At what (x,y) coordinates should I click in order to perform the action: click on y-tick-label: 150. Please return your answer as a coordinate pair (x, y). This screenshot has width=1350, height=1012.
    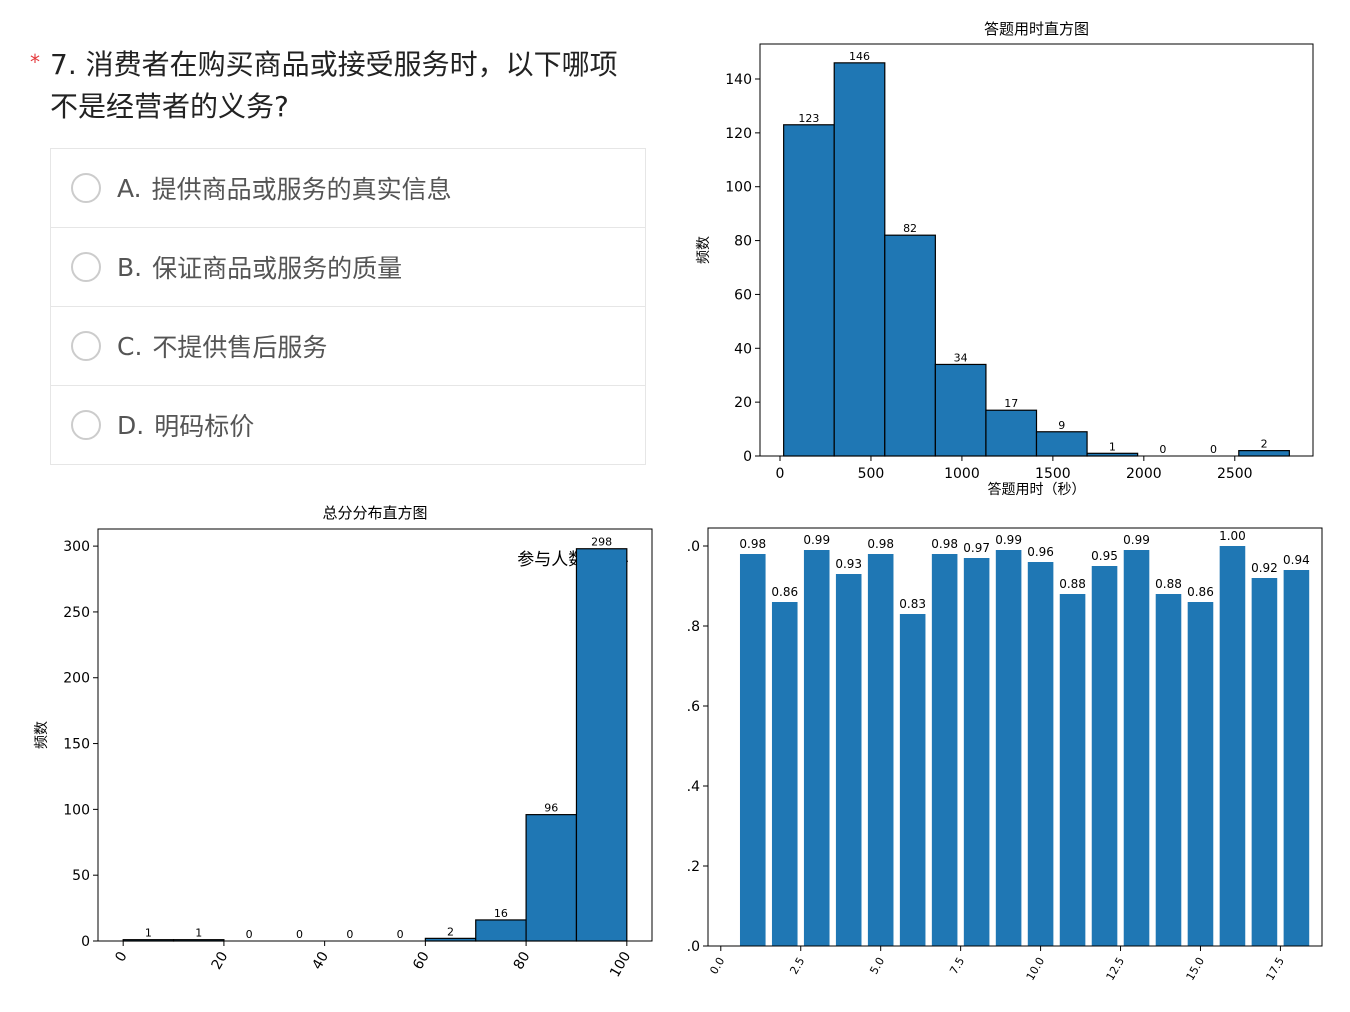
    Looking at the image, I should click on (76, 745).